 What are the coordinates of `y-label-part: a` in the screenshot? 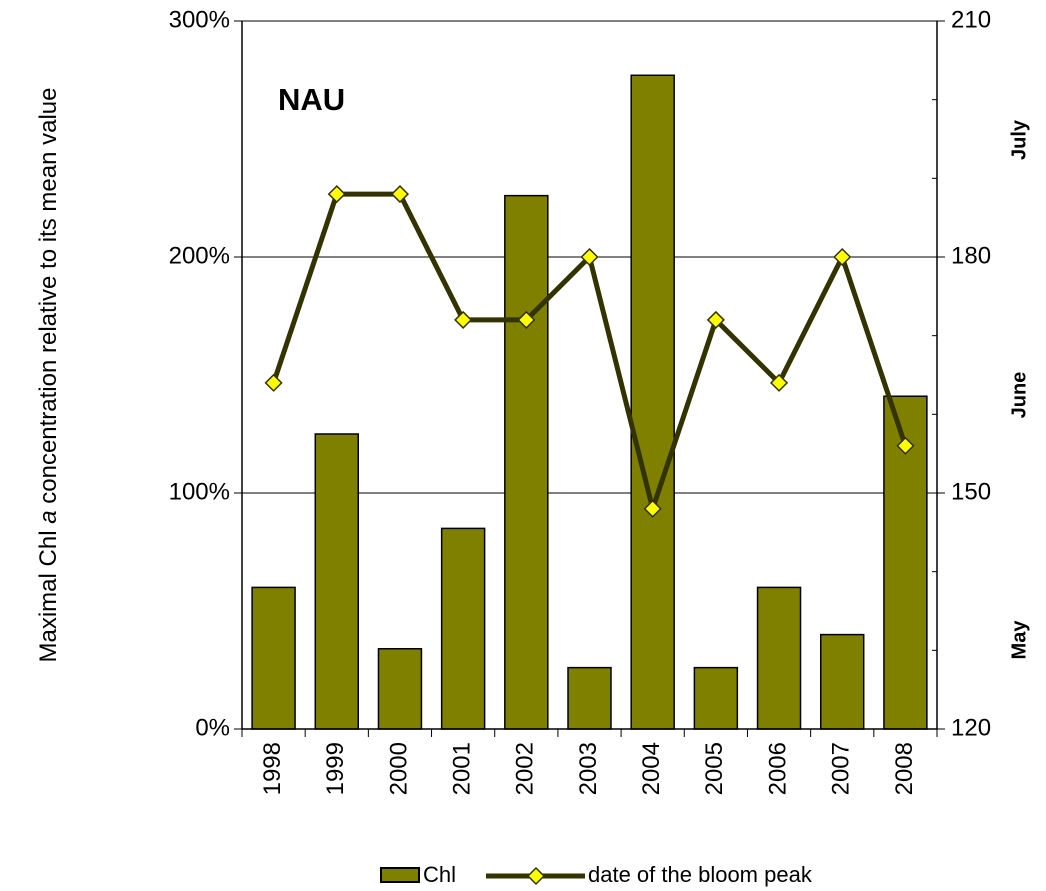 It's located at (48, 516).